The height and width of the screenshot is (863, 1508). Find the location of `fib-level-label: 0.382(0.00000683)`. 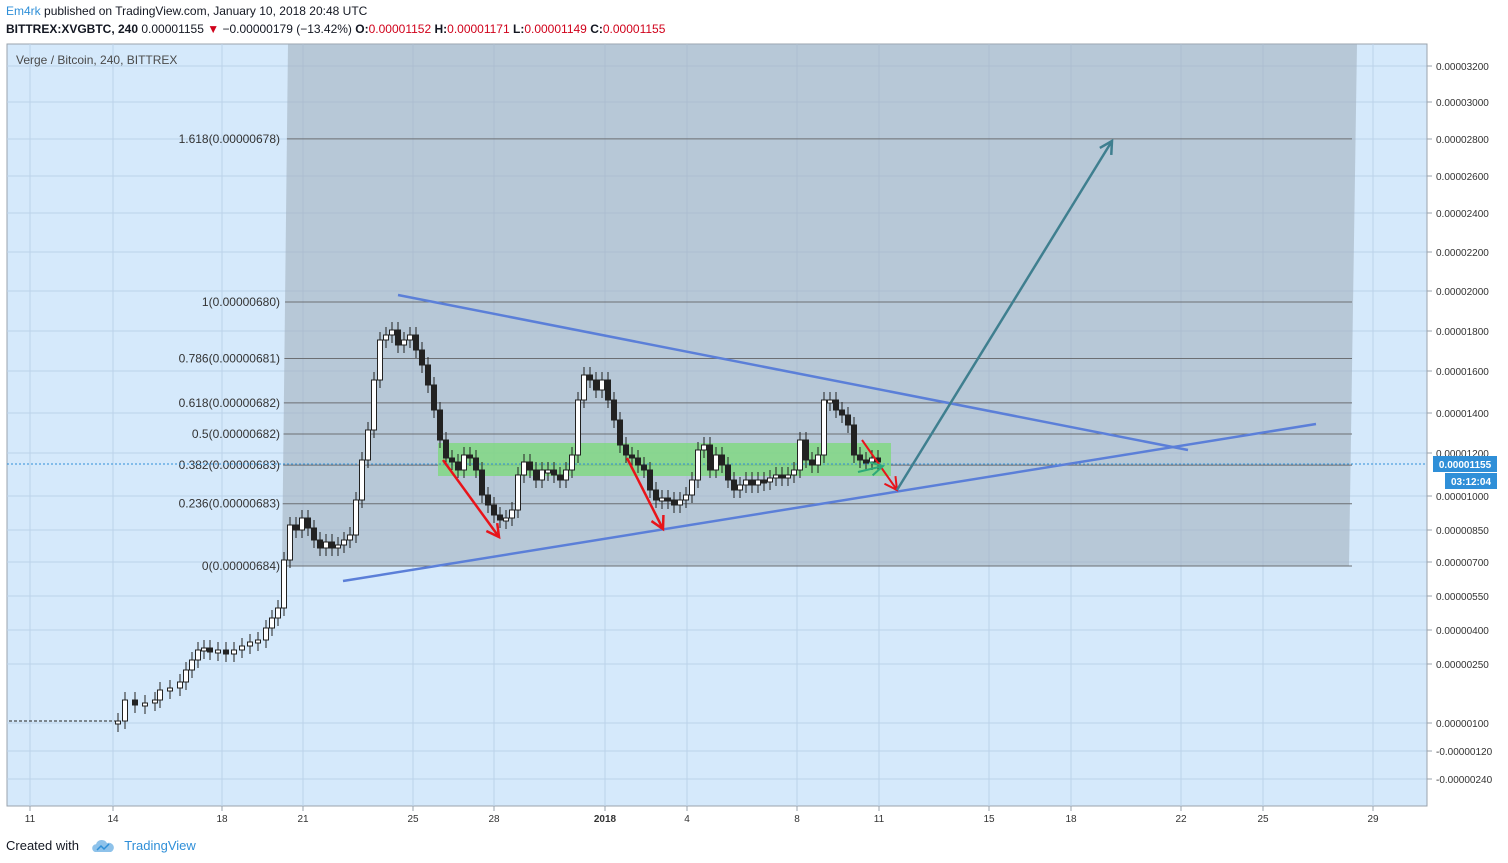

fib-level-label: 0.382(0.00000683) is located at coordinates (229, 465).